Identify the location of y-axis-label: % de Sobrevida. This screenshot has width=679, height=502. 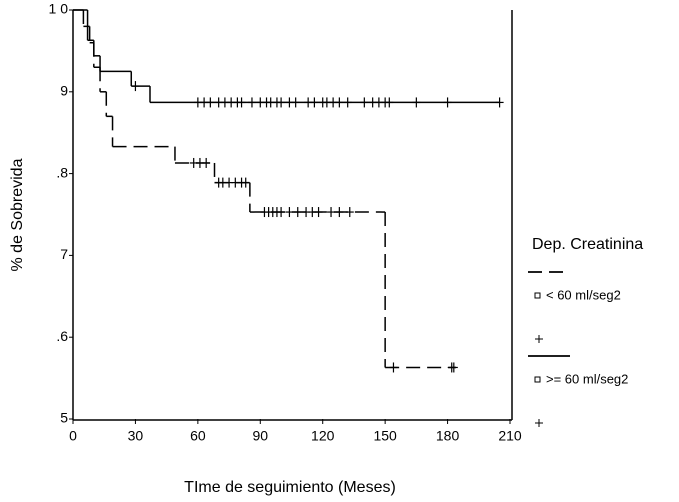
(17, 214).